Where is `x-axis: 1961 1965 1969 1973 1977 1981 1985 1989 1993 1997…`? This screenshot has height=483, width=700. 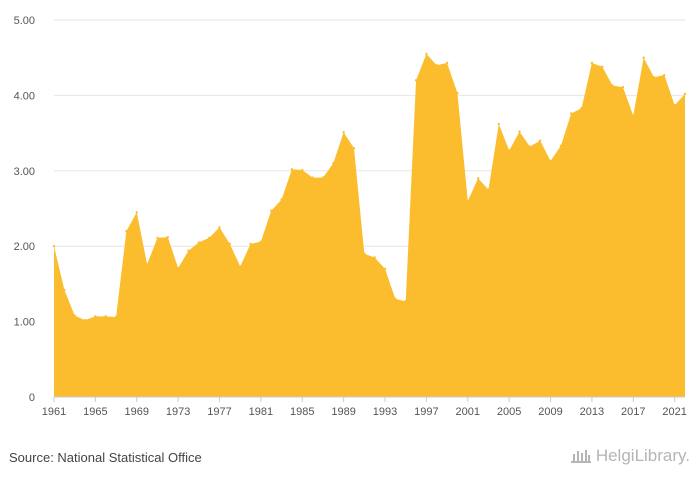
x-axis: 1961 1965 1969 1973 1977 1981 1985 1989 1993 1997… is located at coordinates (364, 407).